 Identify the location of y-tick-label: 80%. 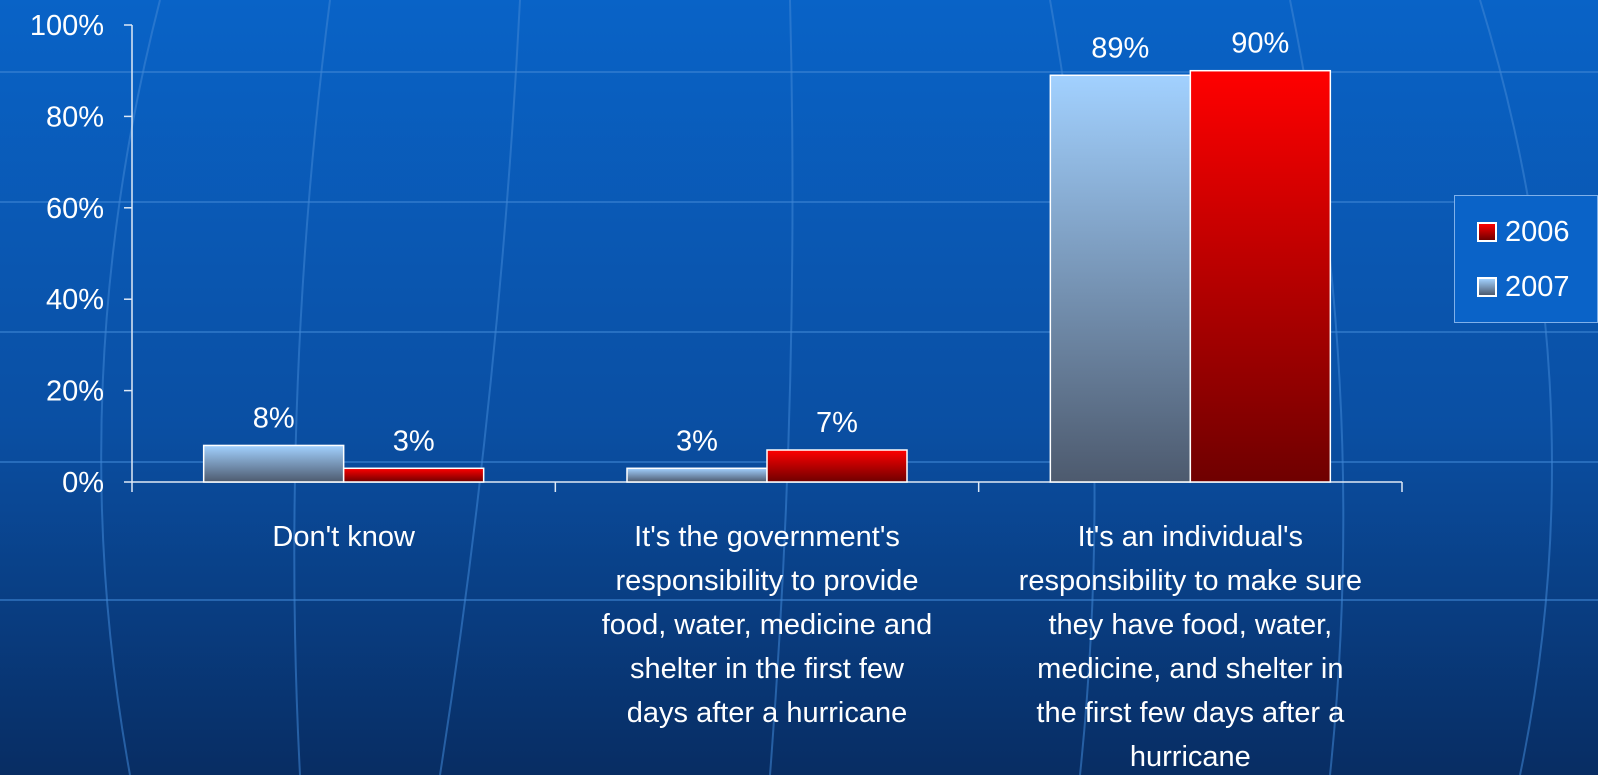
(75, 117).